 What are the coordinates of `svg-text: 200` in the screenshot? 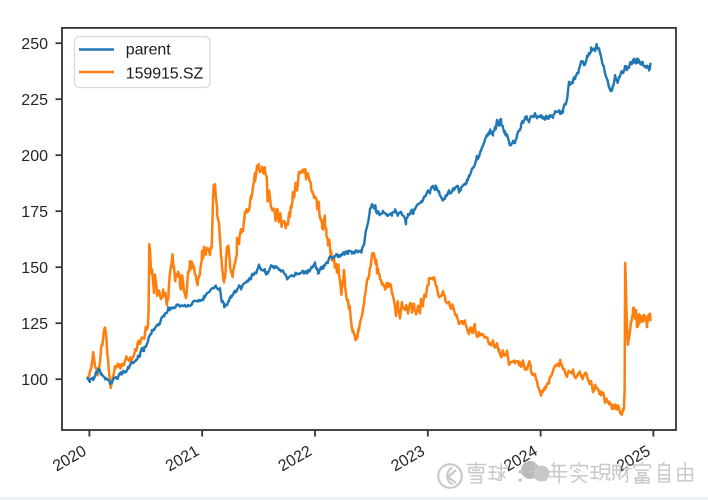 It's located at (34, 156).